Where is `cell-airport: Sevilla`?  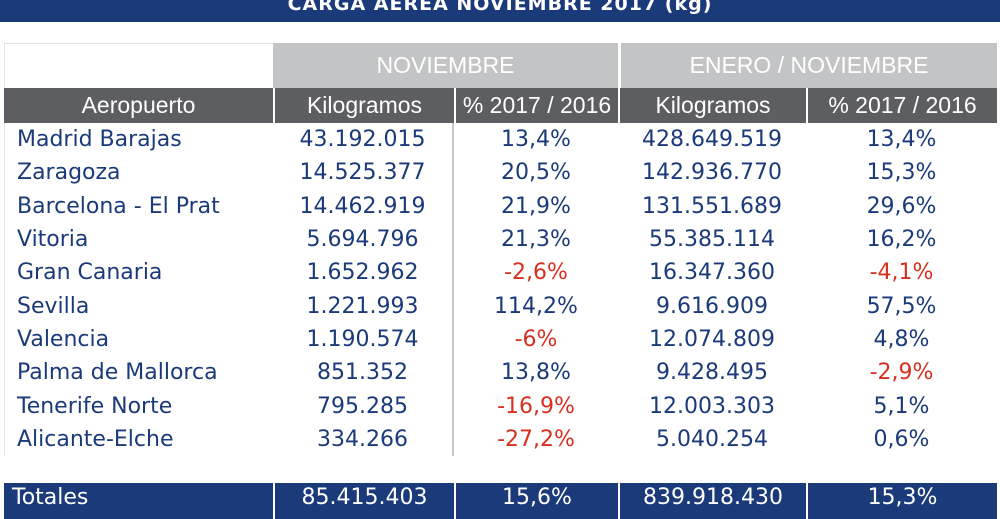 cell-airport: Sevilla is located at coordinates (138, 306).